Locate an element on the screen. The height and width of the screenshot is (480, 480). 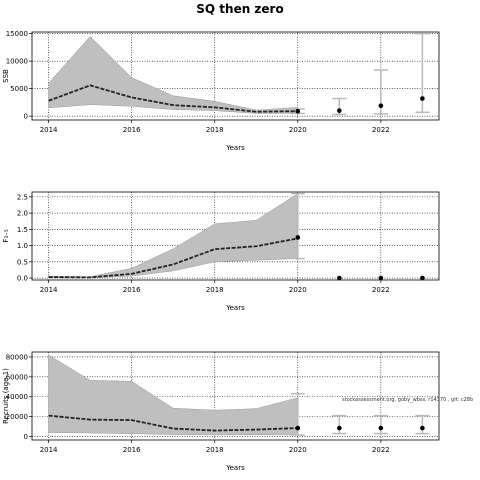
y-tick-label: 60000 is located at coordinates (17, 377).